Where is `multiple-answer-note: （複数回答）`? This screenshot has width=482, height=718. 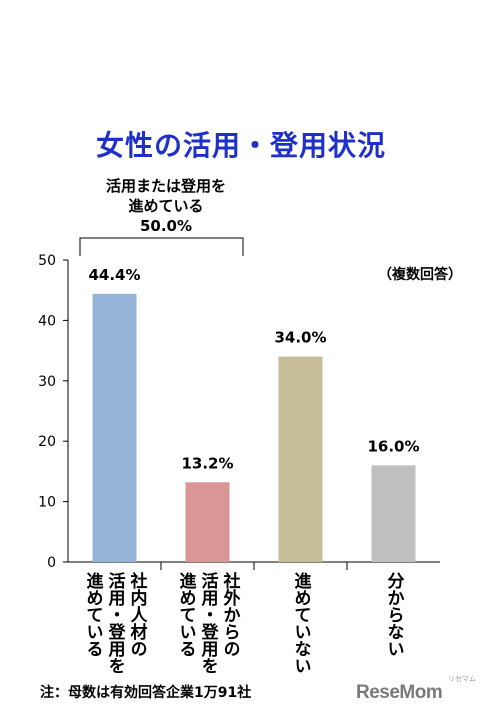
multiple-answer-note: （複数回答） is located at coordinates (420, 275).